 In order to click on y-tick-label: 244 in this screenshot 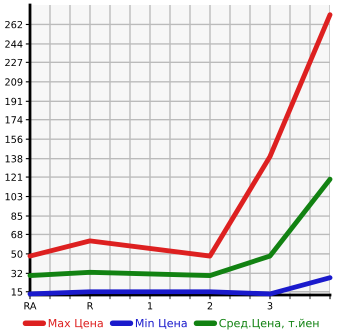, I will do `click(14, 44)`.